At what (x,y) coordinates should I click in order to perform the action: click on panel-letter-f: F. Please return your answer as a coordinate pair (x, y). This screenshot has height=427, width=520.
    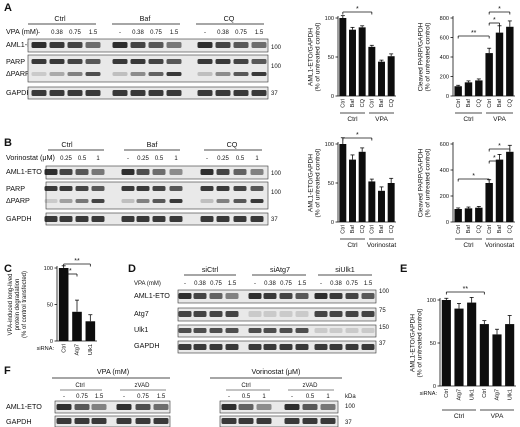
    Looking at the image, I should click on (7, 371).